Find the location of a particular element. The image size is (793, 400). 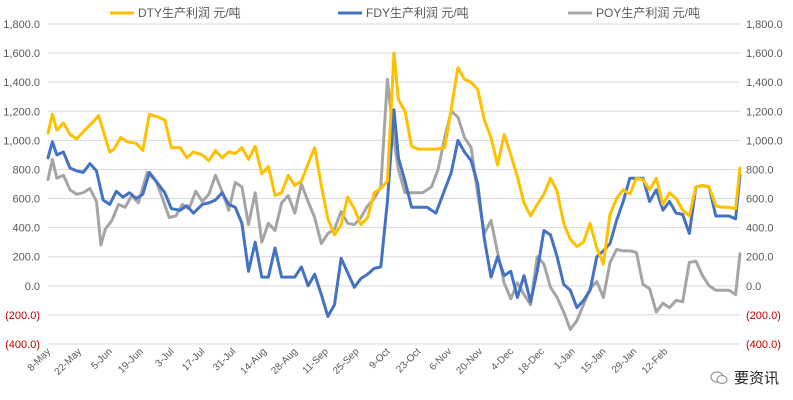

legend-label: POY生产利润 元/吨 is located at coordinates (648, 13).